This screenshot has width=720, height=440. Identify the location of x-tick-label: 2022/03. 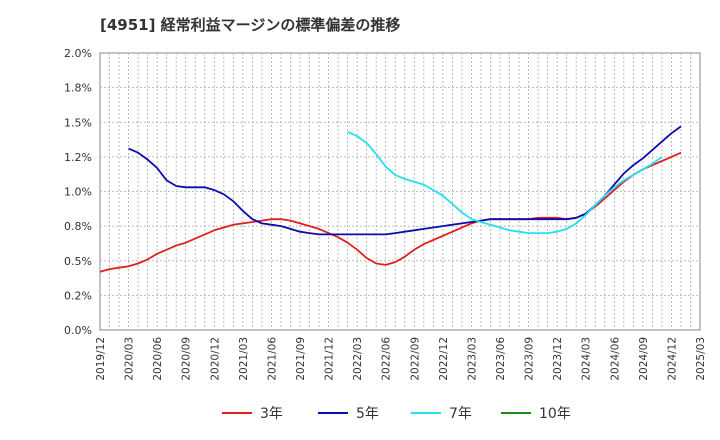
(358, 359).